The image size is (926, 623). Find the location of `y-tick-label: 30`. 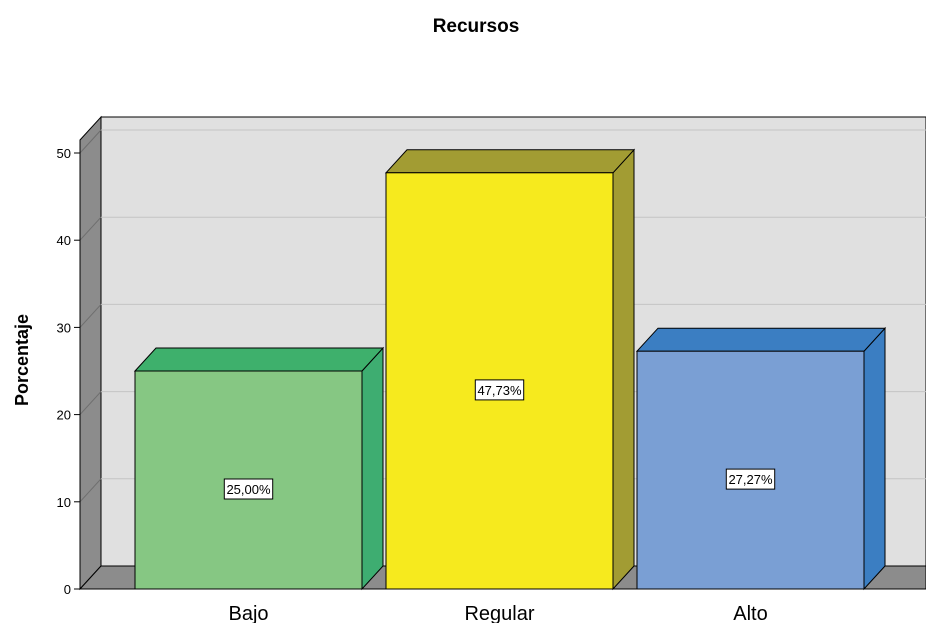

y-tick-label: 30 is located at coordinates (64, 327).